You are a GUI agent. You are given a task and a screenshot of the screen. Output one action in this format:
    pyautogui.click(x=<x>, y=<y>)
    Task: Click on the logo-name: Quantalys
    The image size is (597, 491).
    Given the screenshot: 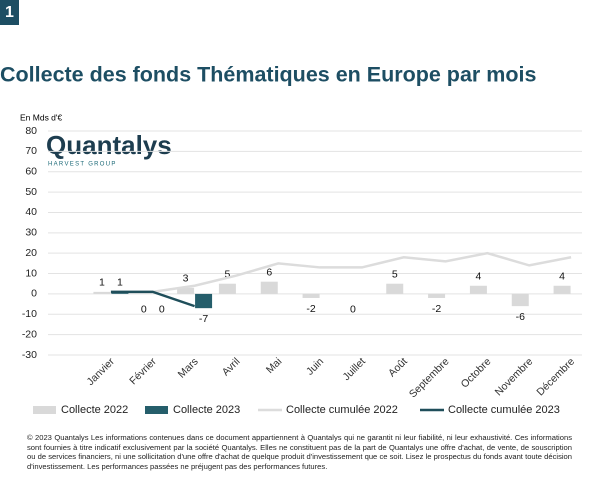 What is the action you would take?
    pyautogui.click(x=109, y=145)
    